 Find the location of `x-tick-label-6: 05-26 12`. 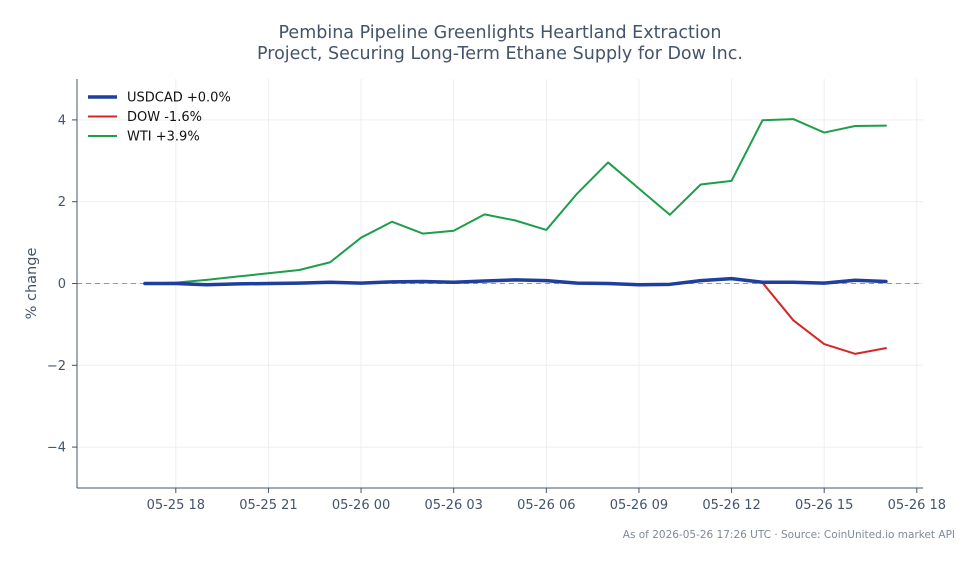

x-tick-label-6: 05-26 12 is located at coordinates (731, 505).